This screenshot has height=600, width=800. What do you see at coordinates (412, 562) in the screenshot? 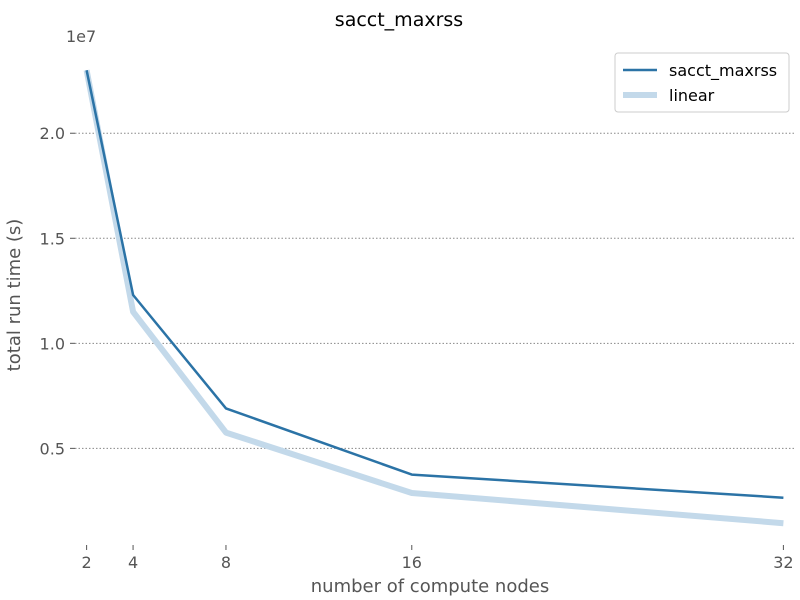
I see `x-tick-label: 16` at bounding box center [412, 562].